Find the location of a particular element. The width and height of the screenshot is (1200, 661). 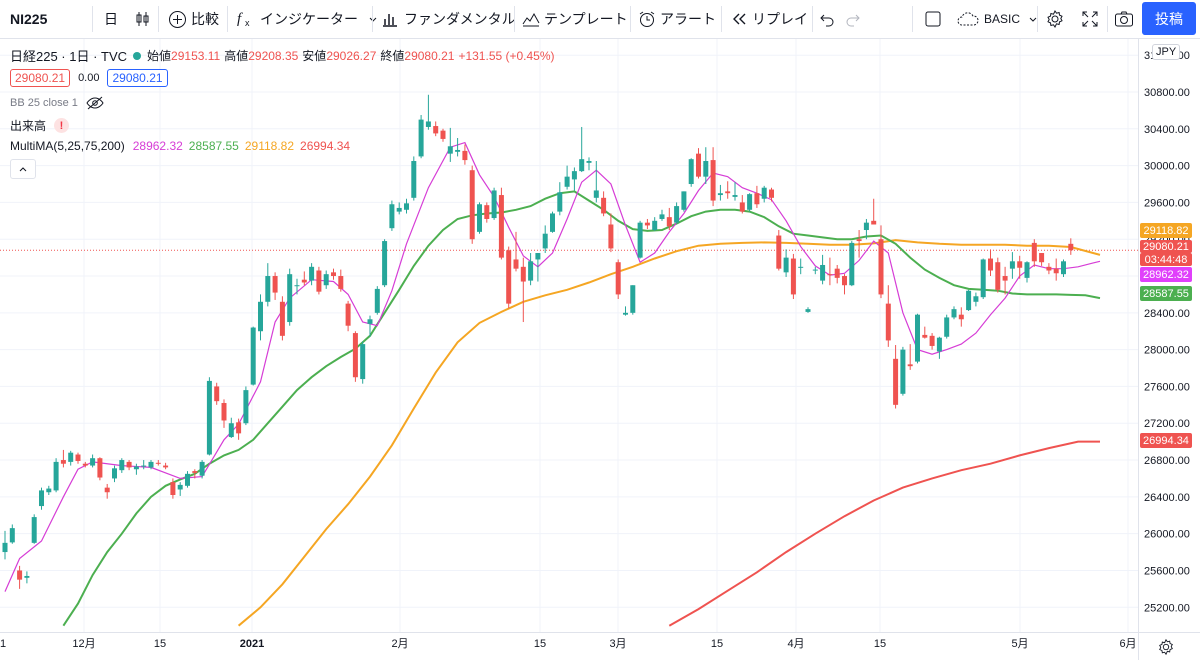

replay-button: リプレイ is located at coordinates (769, 19).